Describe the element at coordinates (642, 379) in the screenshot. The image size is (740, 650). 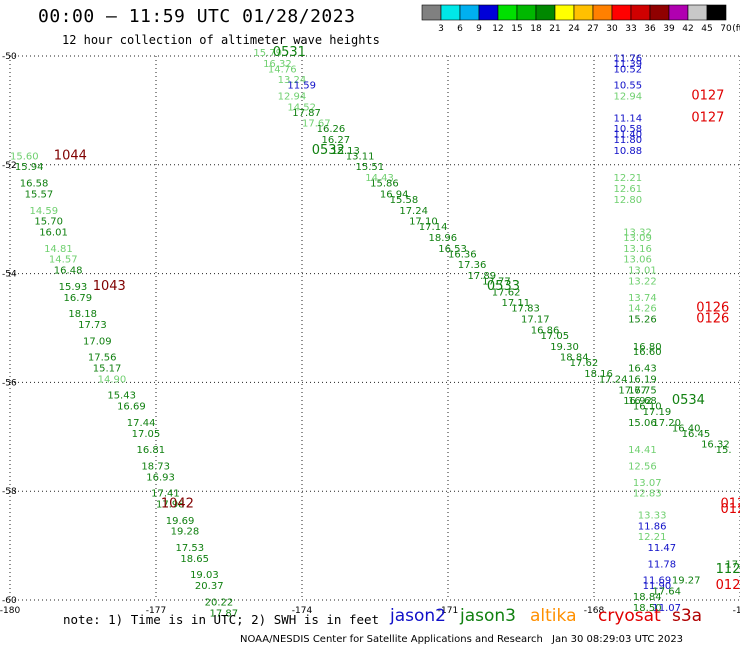
I see `swh-value: 16.19` at that location.